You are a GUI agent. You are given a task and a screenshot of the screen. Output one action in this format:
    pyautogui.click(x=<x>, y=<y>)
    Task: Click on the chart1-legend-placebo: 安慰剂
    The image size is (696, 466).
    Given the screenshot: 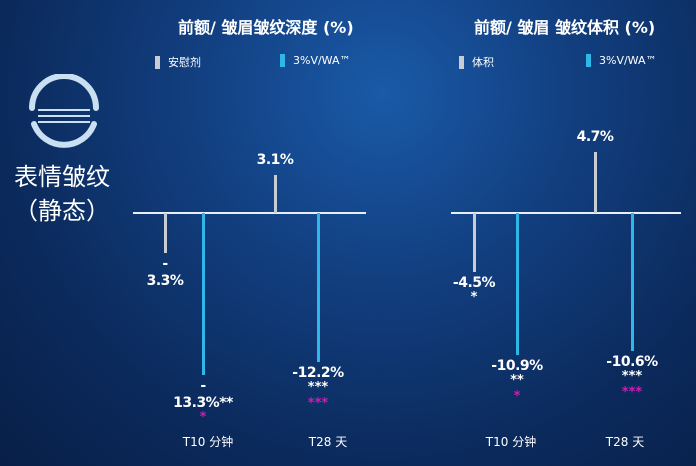 What is the action you would take?
    pyautogui.click(x=178, y=62)
    